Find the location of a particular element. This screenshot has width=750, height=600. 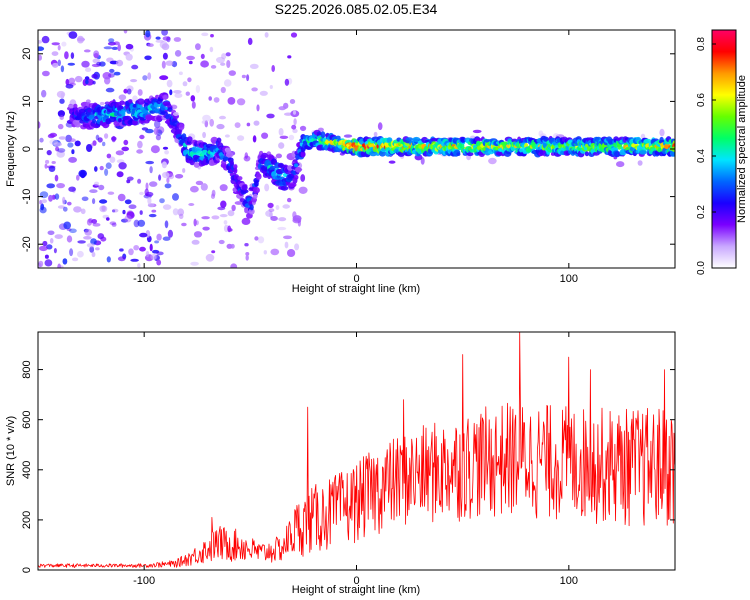

colorbar-gradient is located at coordinates (724, 149).